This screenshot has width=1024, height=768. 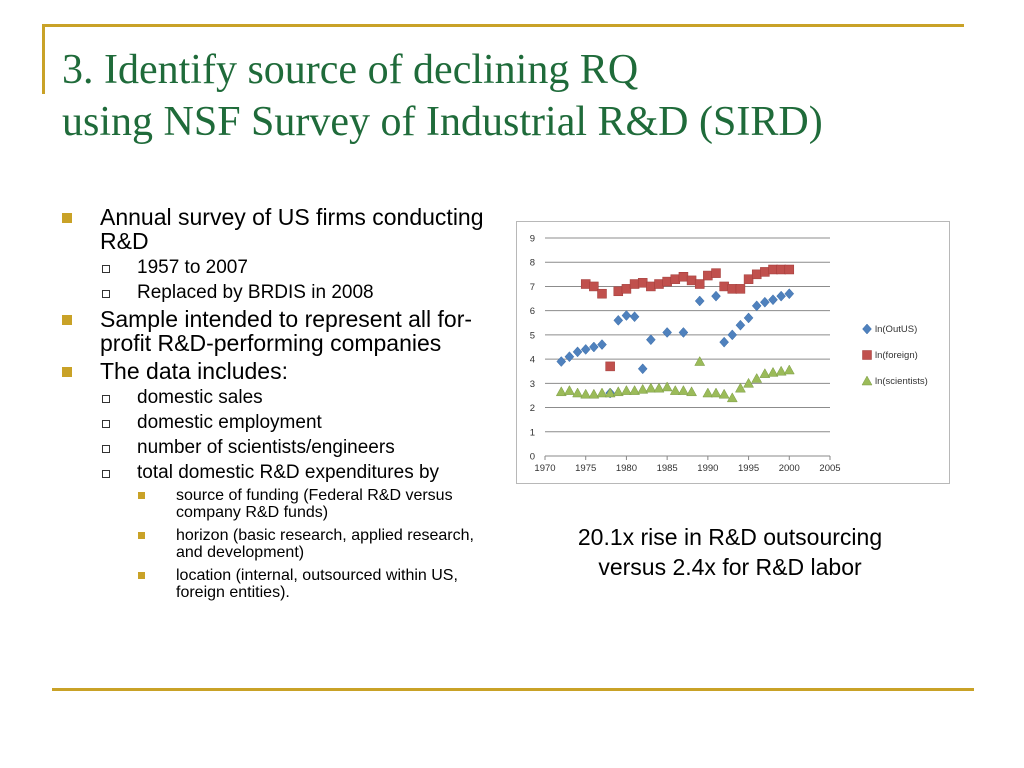 I want to click on sub-bullet-text: domestic employment, so click(x=229, y=422).